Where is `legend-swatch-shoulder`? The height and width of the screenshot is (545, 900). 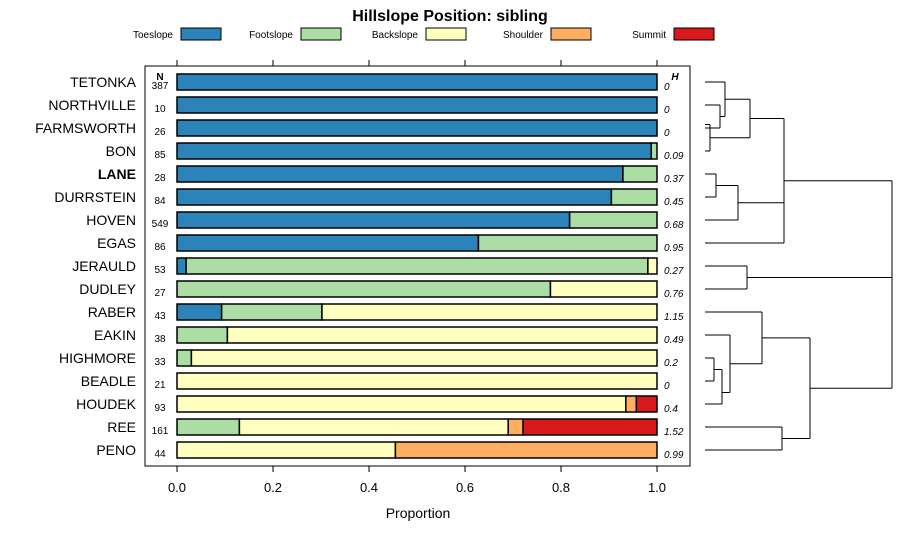
legend-swatch-shoulder is located at coordinates (571, 34).